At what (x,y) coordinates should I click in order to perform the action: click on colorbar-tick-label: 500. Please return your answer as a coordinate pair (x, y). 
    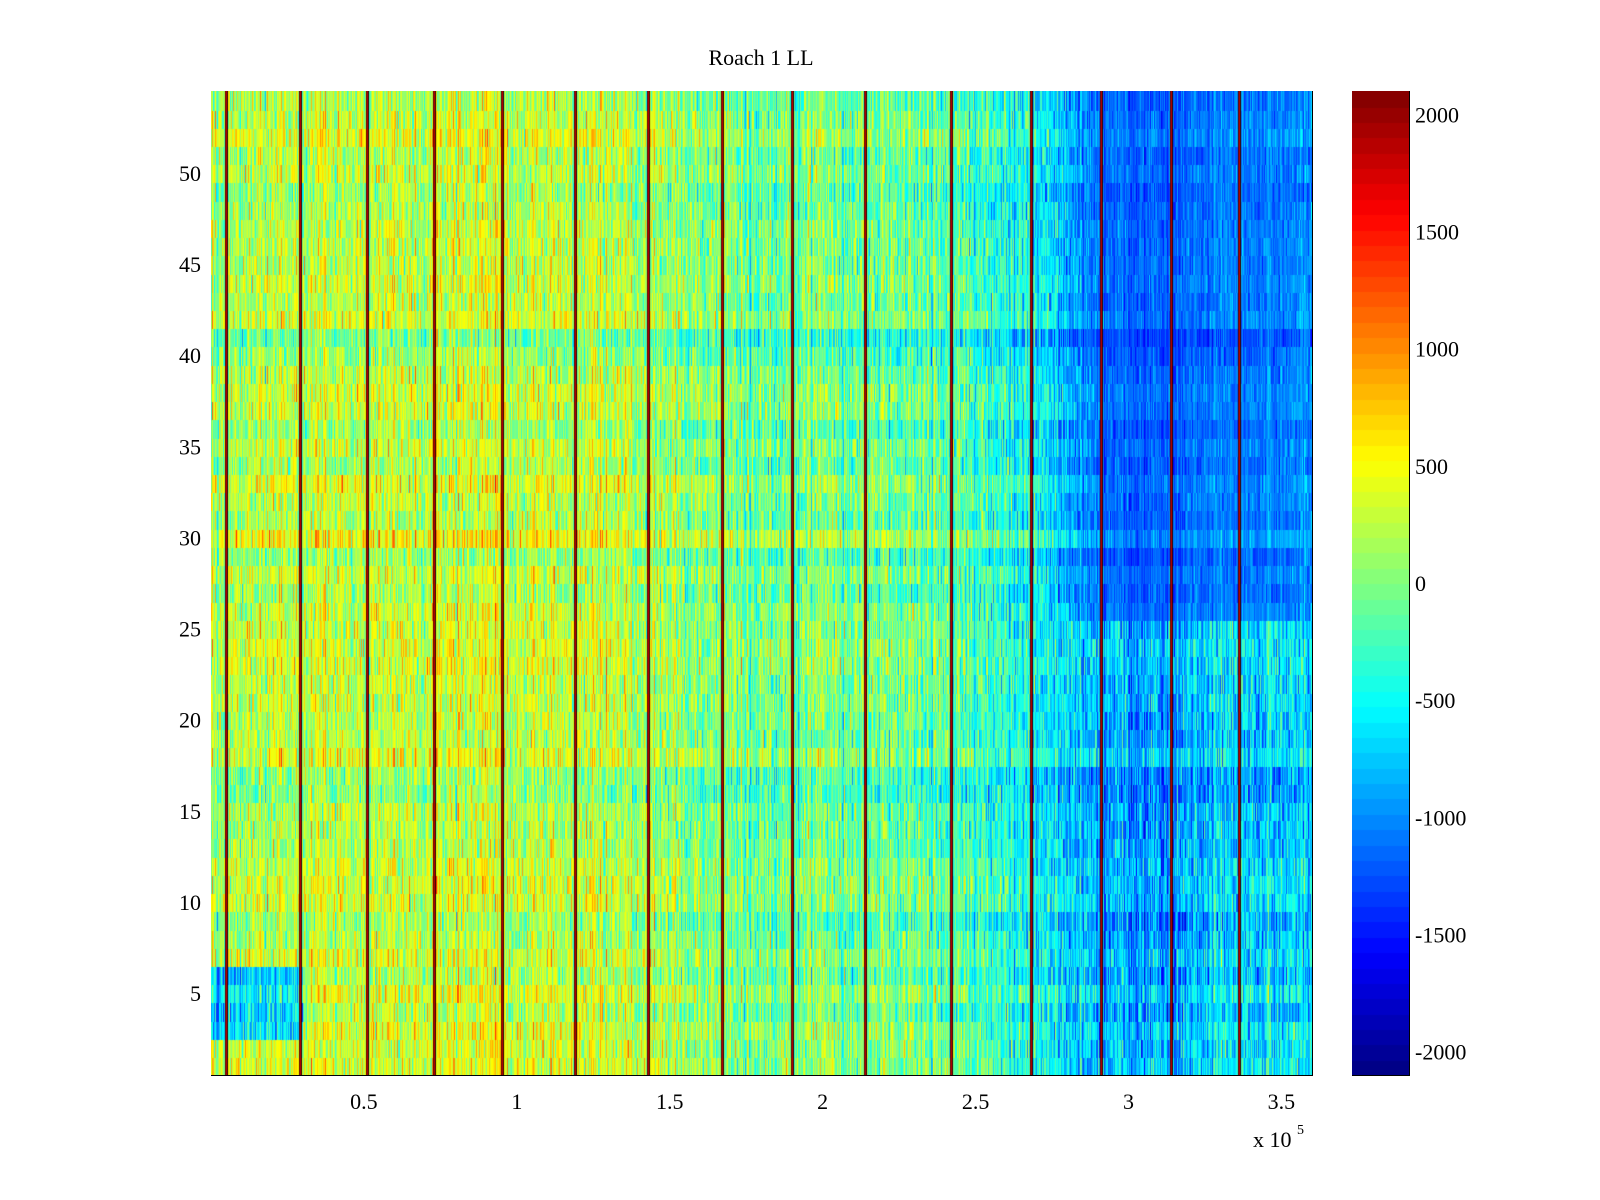
    Looking at the image, I should click on (1431, 466).